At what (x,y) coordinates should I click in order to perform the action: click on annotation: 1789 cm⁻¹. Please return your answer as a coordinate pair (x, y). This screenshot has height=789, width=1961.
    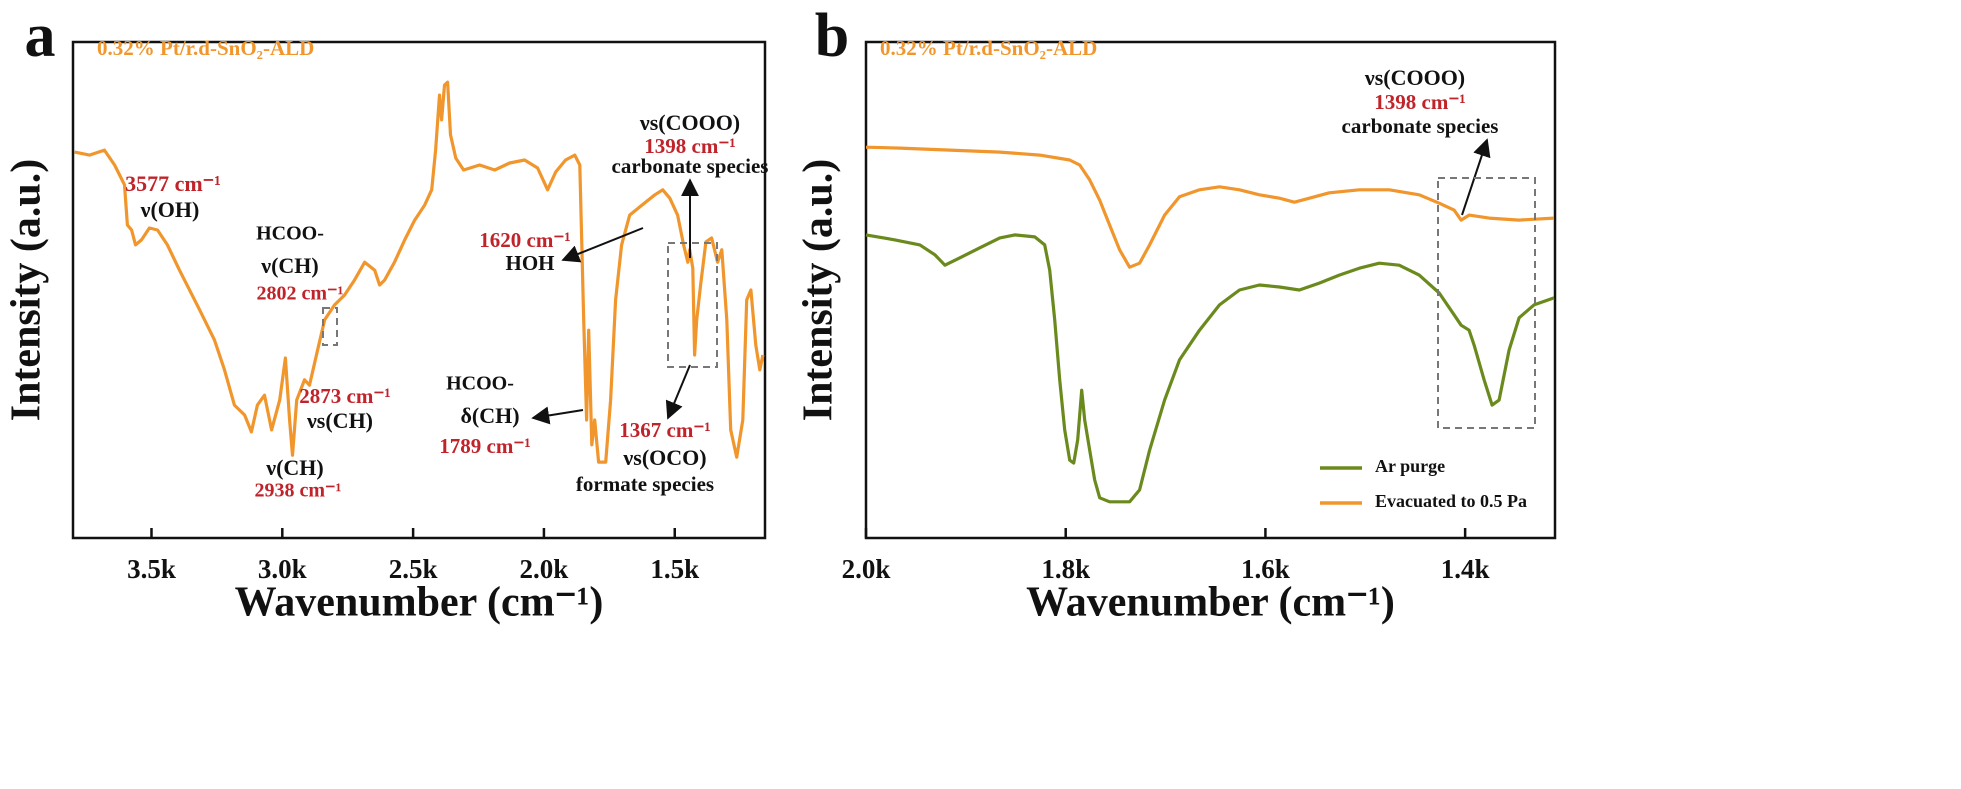
    Looking at the image, I should click on (484, 446).